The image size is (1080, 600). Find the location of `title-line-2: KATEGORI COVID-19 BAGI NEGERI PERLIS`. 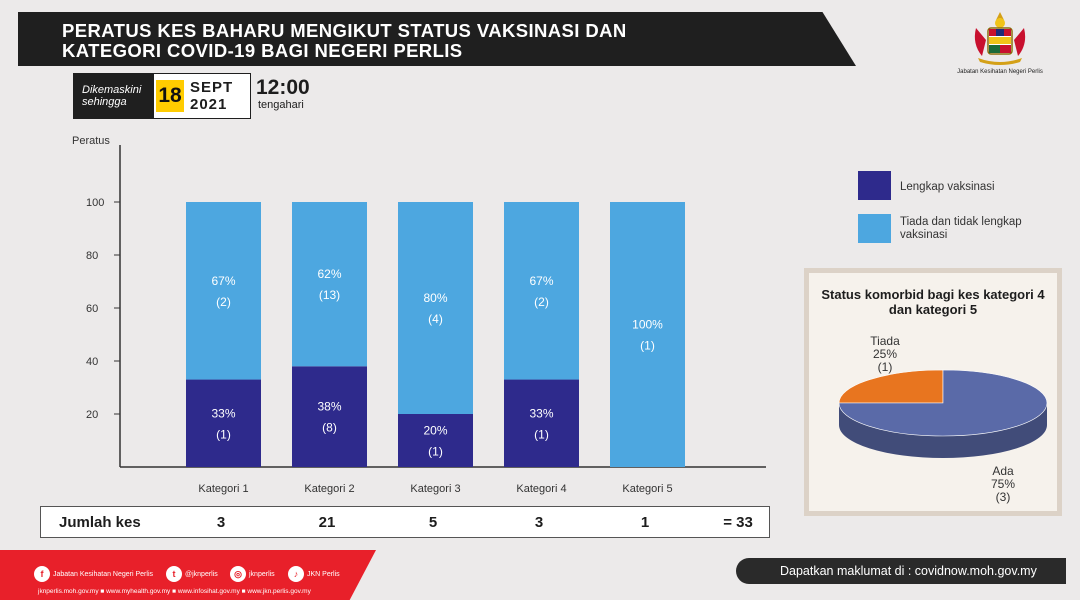

title-line-2: KATEGORI COVID-19 BAGI NEGERI PERLIS is located at coordinates (262, 50).